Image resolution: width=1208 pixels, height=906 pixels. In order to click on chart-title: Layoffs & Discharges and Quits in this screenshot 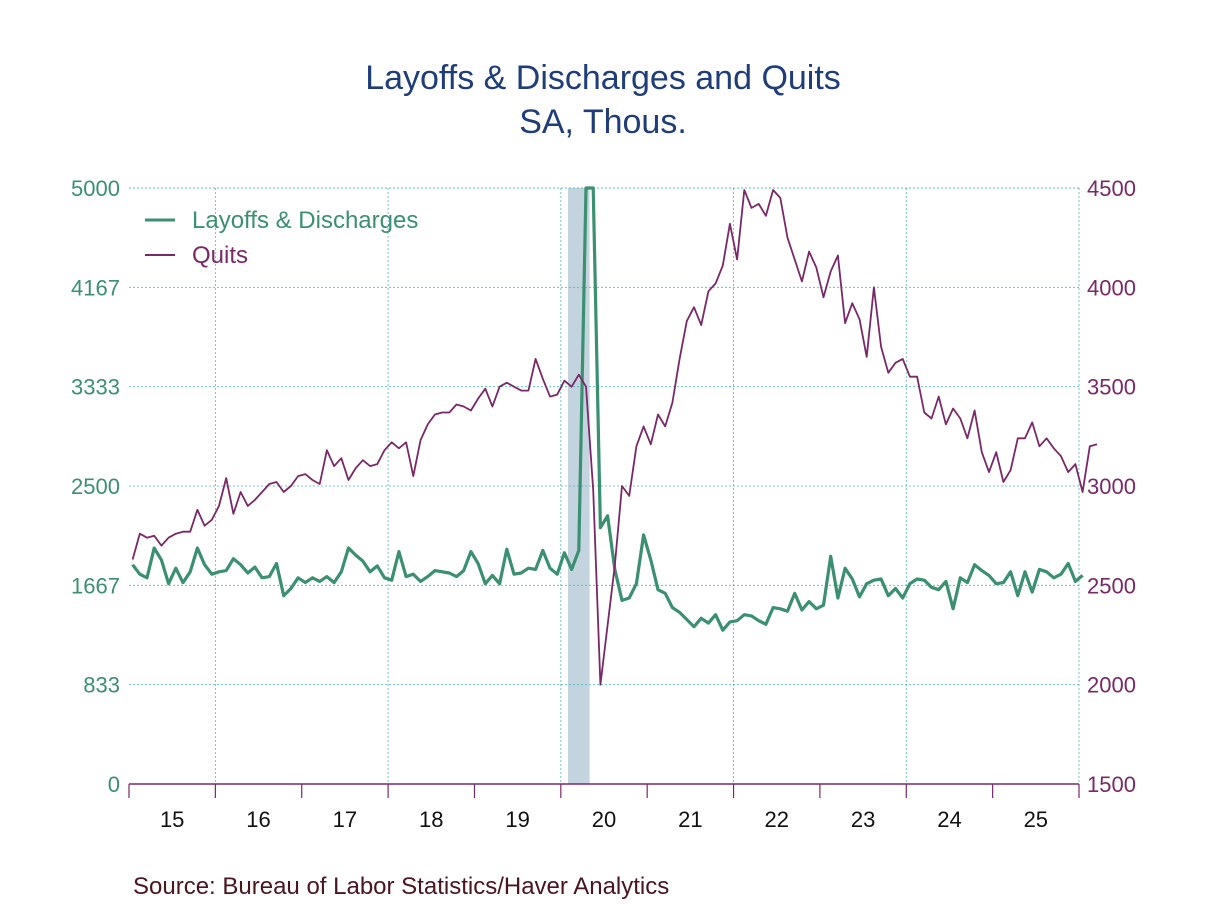, I will do `click(603, 78)`.